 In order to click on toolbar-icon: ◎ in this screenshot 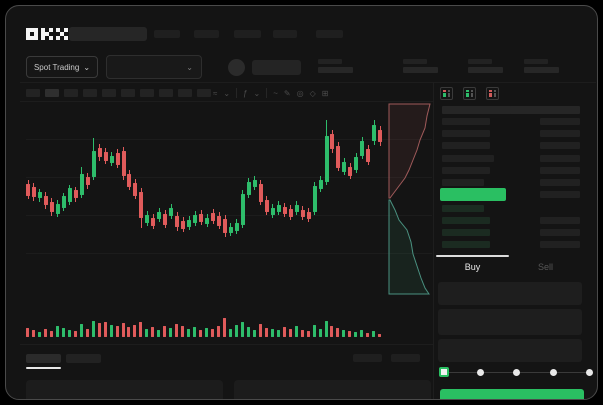, I will do `click(300, 93)`.